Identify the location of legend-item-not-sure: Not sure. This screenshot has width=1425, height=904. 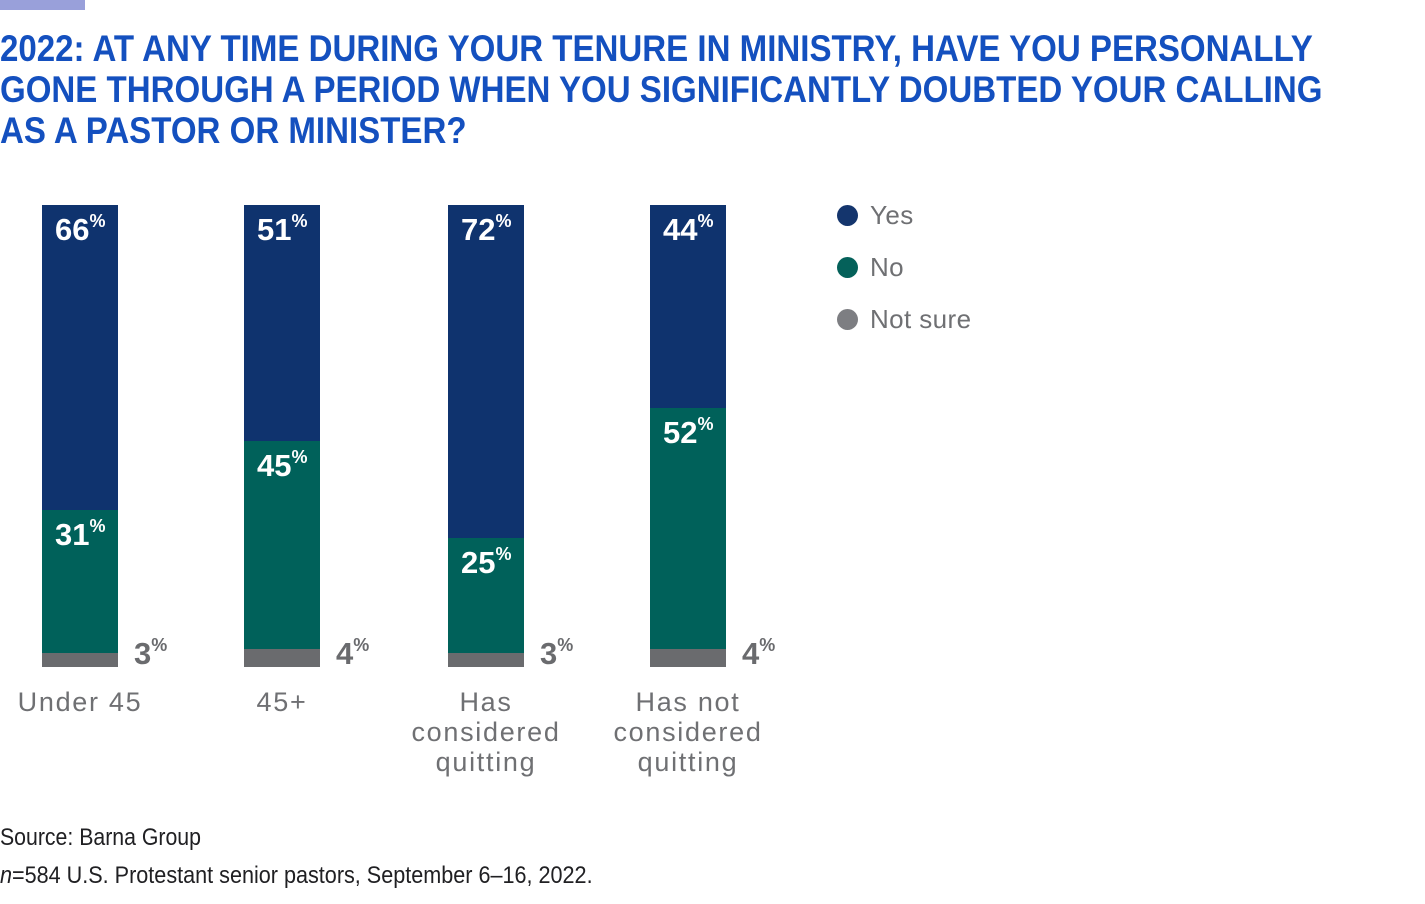
(904, 319).